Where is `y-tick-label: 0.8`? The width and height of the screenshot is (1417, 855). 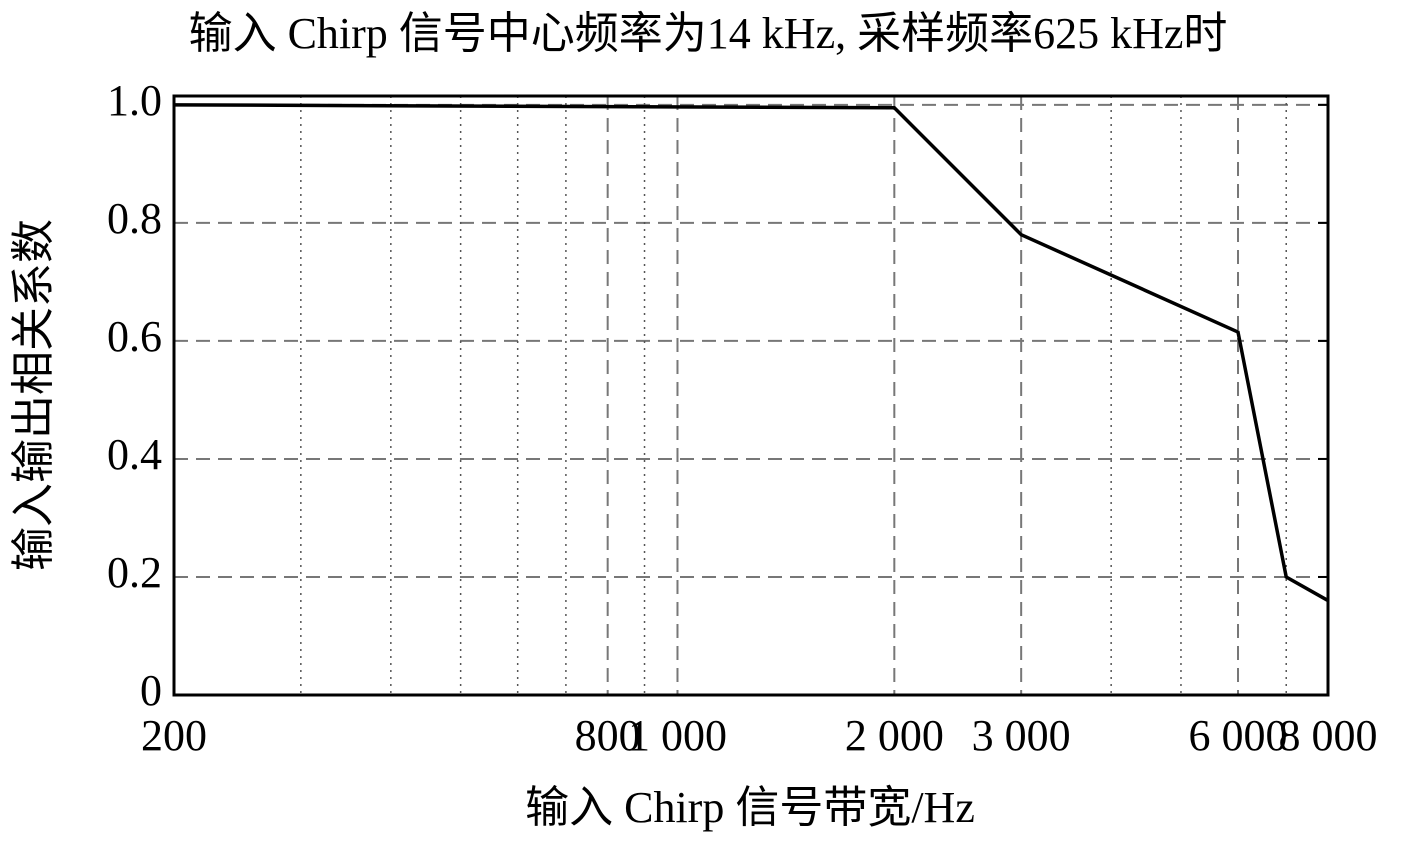
y-tick-label: 0.8 is located at coordinates (134, 218).